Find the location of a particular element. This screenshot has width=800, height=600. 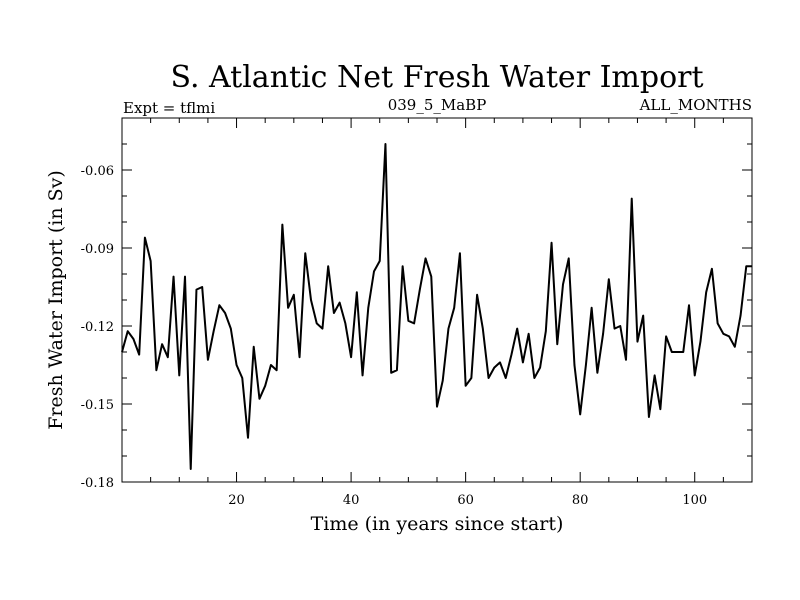

x-tick-label: 80 is located at coordinates (580, 500).